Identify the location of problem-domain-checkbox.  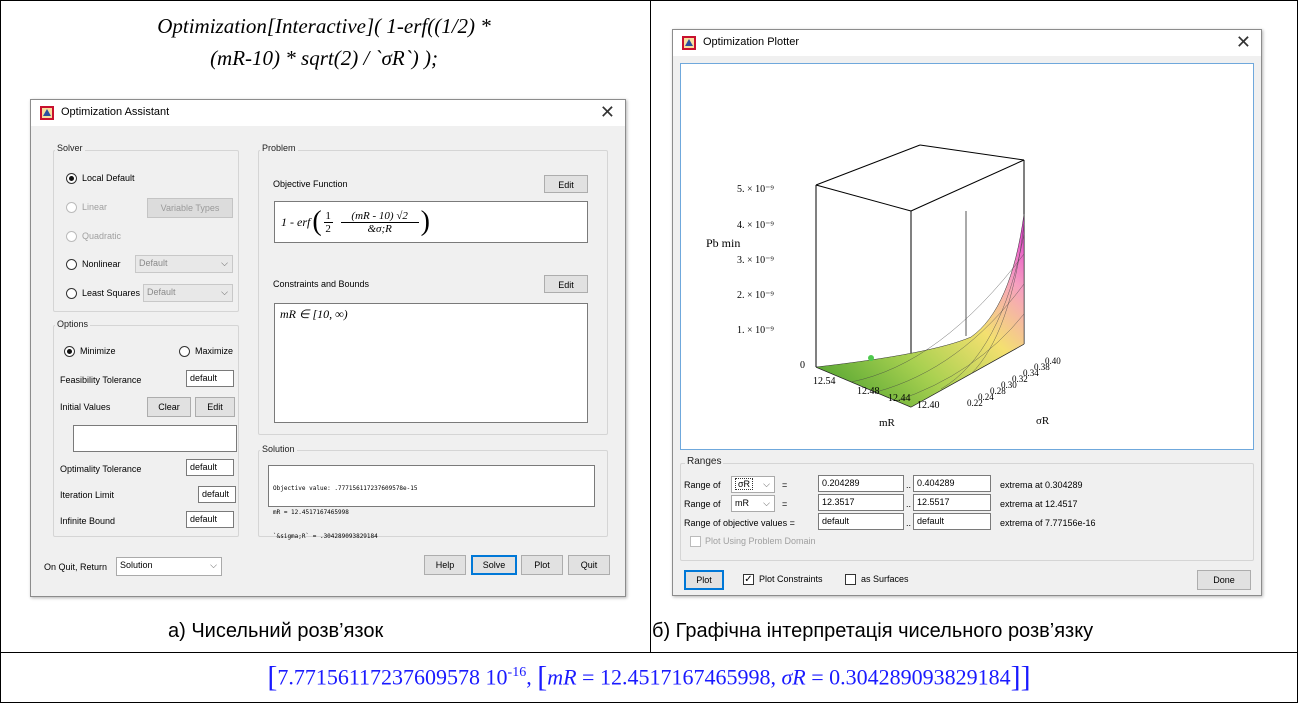
(695, 541).